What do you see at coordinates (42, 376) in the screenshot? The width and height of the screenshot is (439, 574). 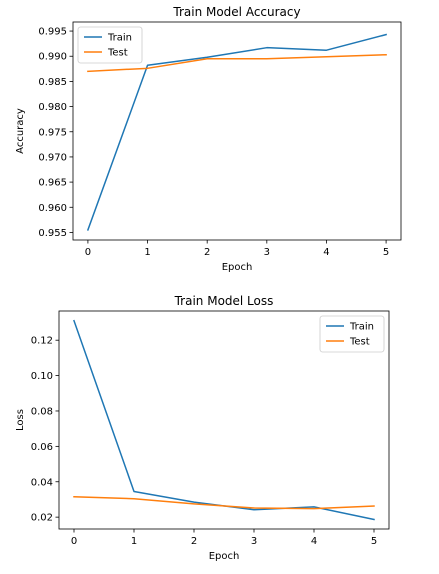 I see `y-tick-label: 0.10` at bounding box center [42, 376].